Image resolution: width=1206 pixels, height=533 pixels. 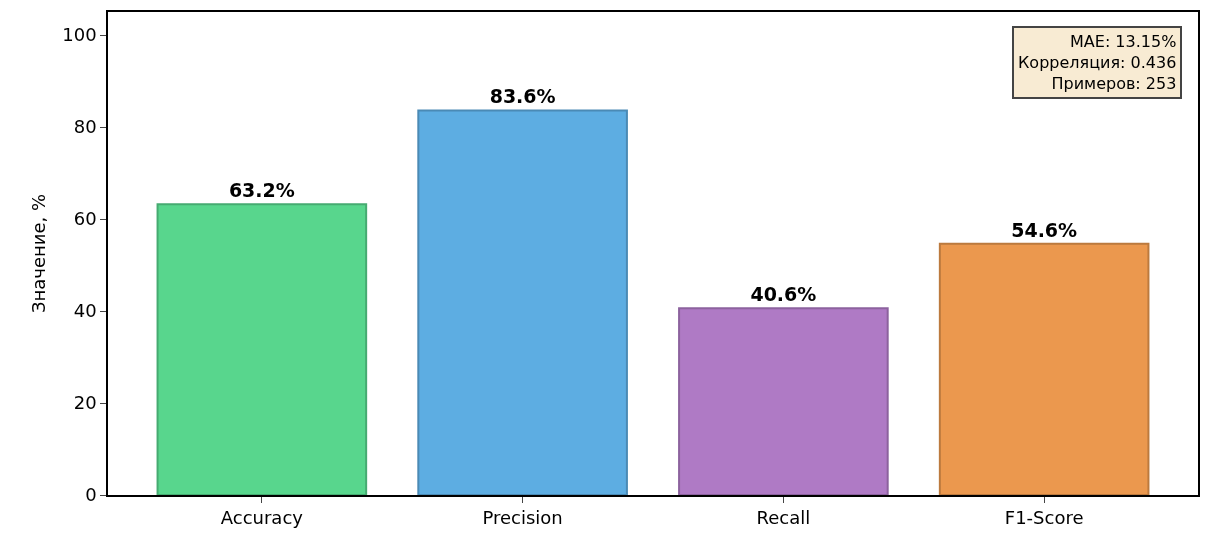 What do you see at coordinates (522, 518) in the screenshot?
I see `x-tick-label: Precision` at bounding box center [522, 518].